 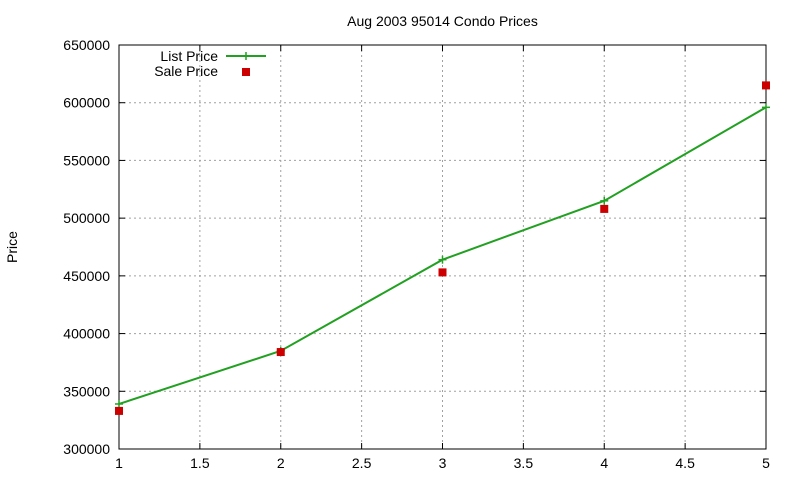 What do you see at coordinates (86, 391) in the screenshot?
I see `y-tick-label: 350000` at bounding box center [86, 391].